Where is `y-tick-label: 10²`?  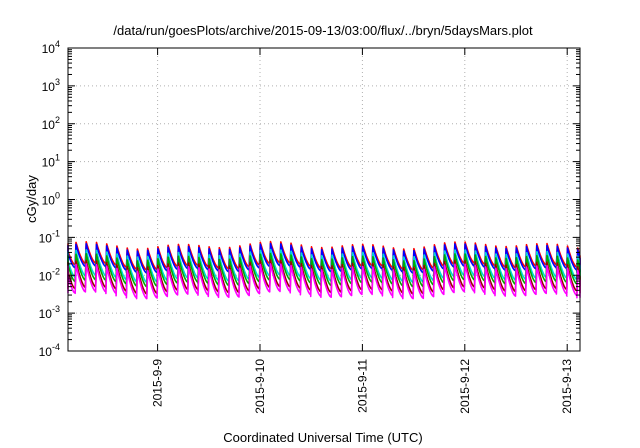 y-tick-label: 10² is located at coordinates (51, 123).